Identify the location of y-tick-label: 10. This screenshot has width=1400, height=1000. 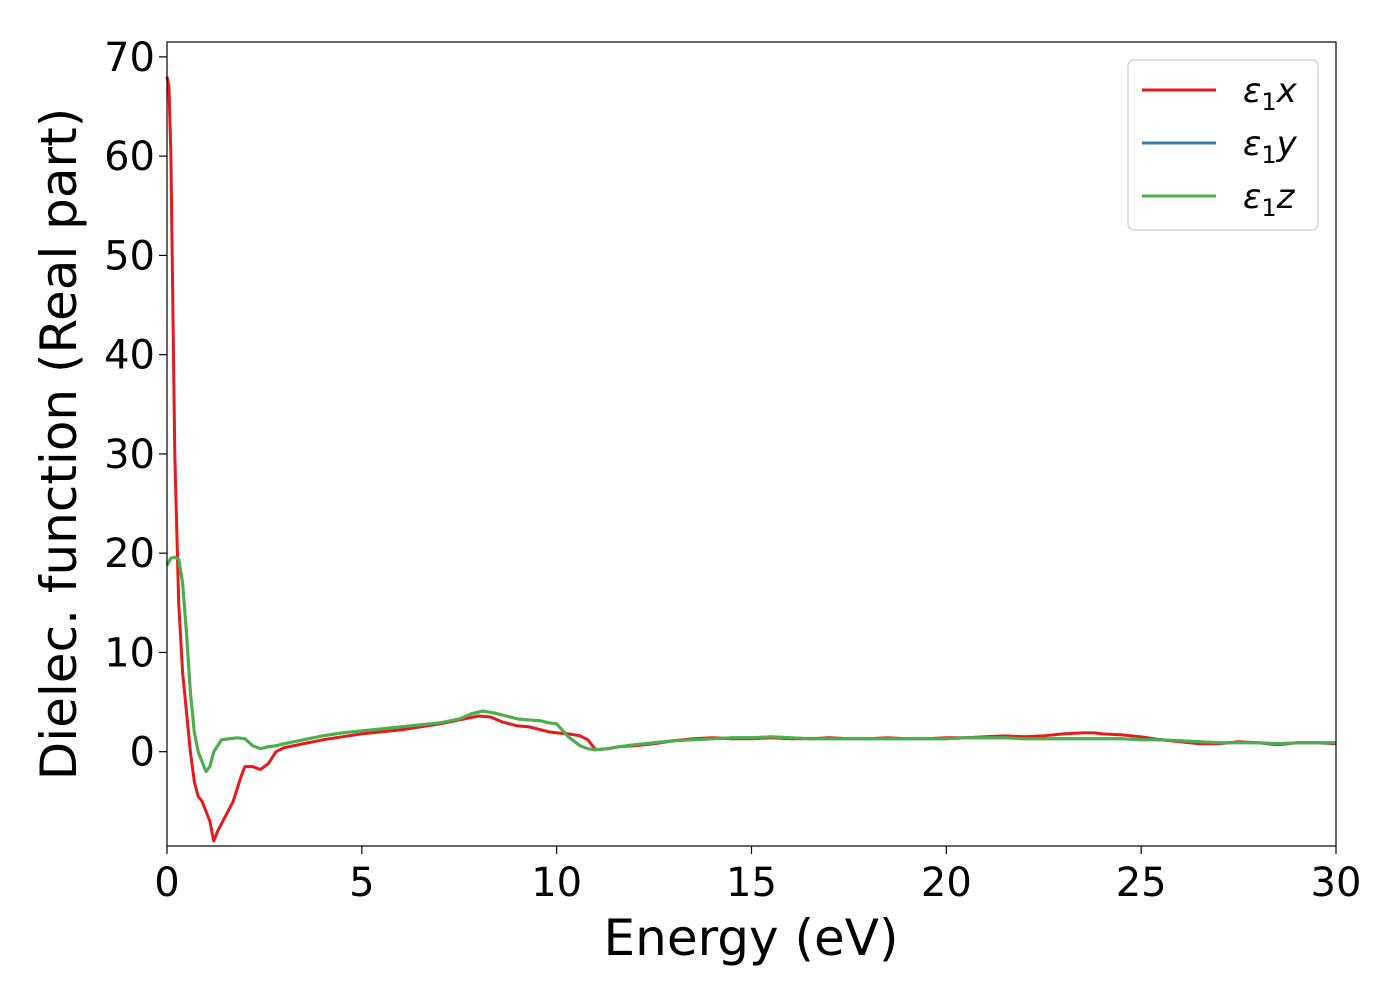
(129, 653).